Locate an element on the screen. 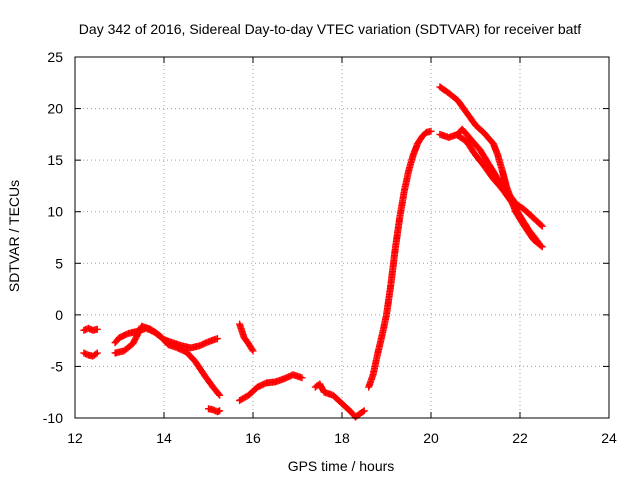  data-series-seg6 is located at coordinates (246, 337).